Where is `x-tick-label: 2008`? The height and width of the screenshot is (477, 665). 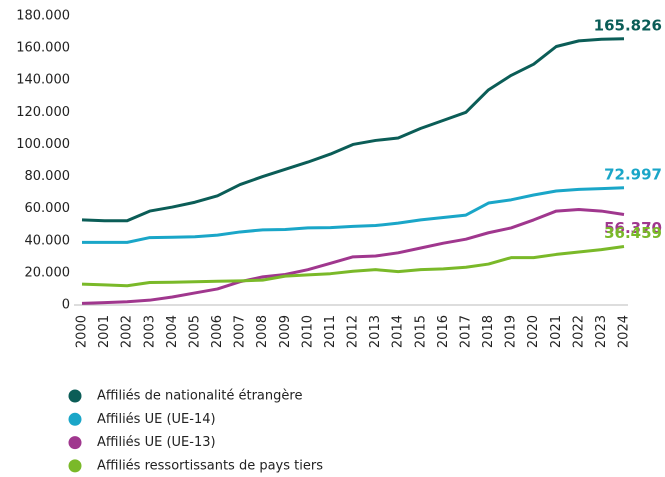
x-tick-label: 2008 is located at coordinates (262, 331).